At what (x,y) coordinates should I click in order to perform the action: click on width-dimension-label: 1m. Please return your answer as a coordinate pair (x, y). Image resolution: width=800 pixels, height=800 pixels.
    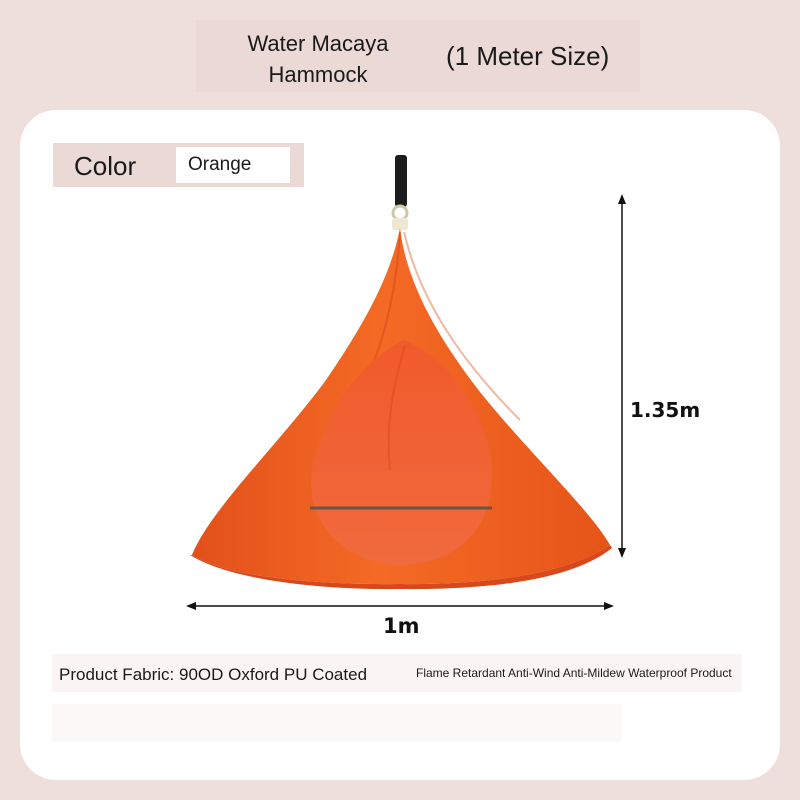
    Looking at the image, I should click on (401, 626).